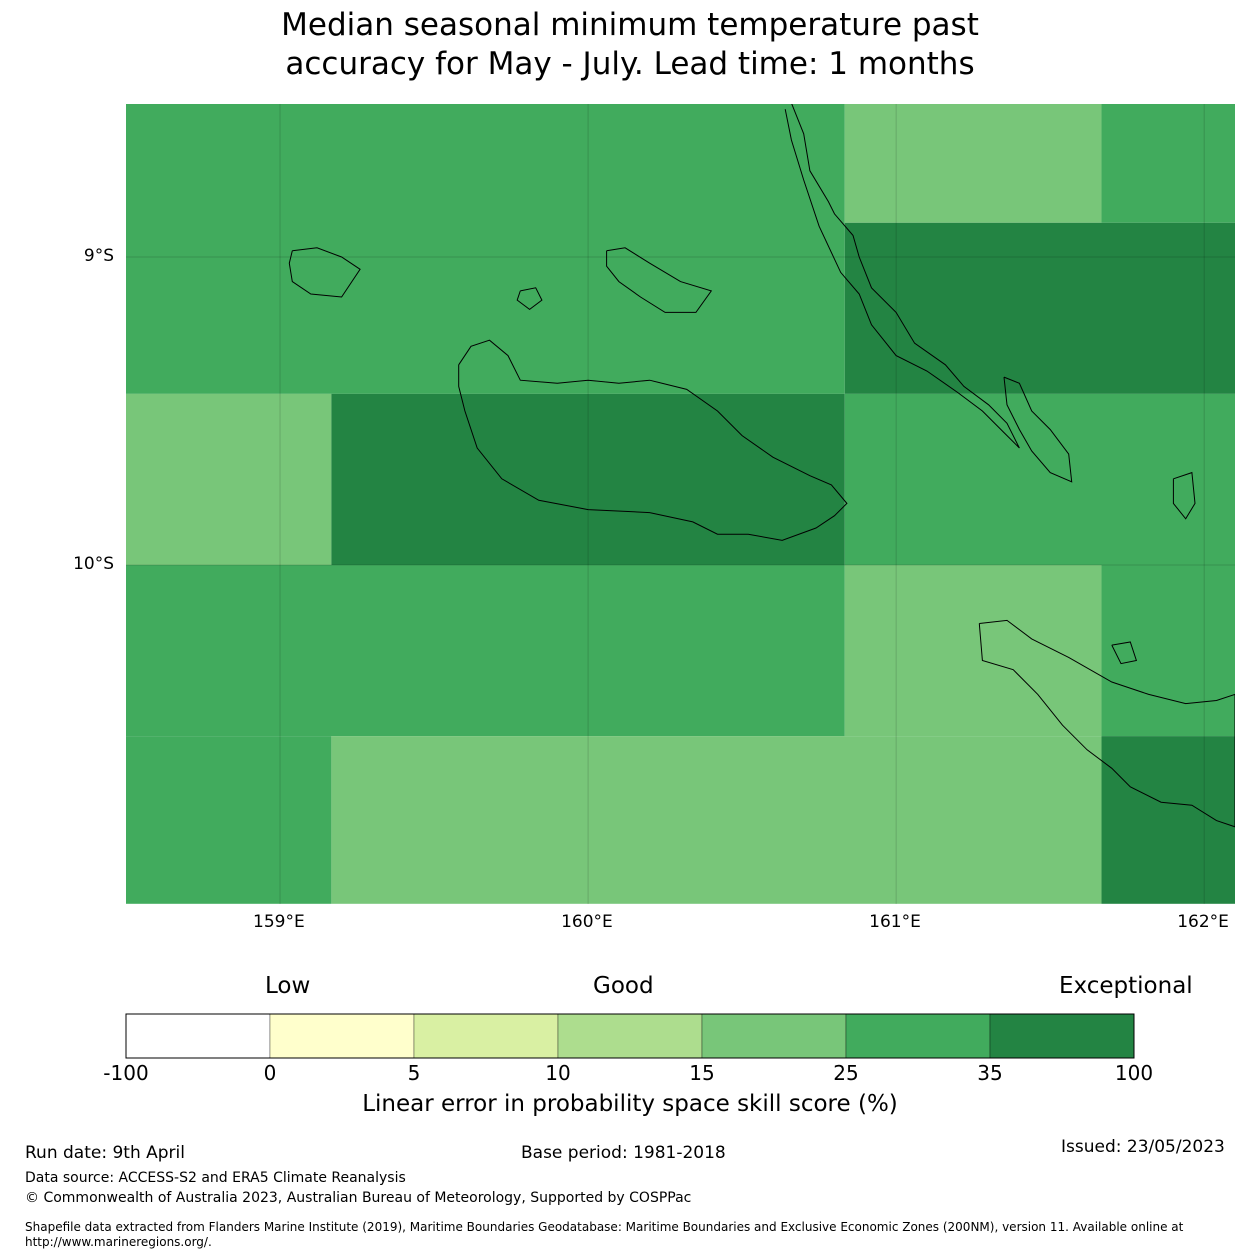 The image size is (1260, 1260). I want to click on base-period: Base period: 1981-2018, so click(623, 1153).